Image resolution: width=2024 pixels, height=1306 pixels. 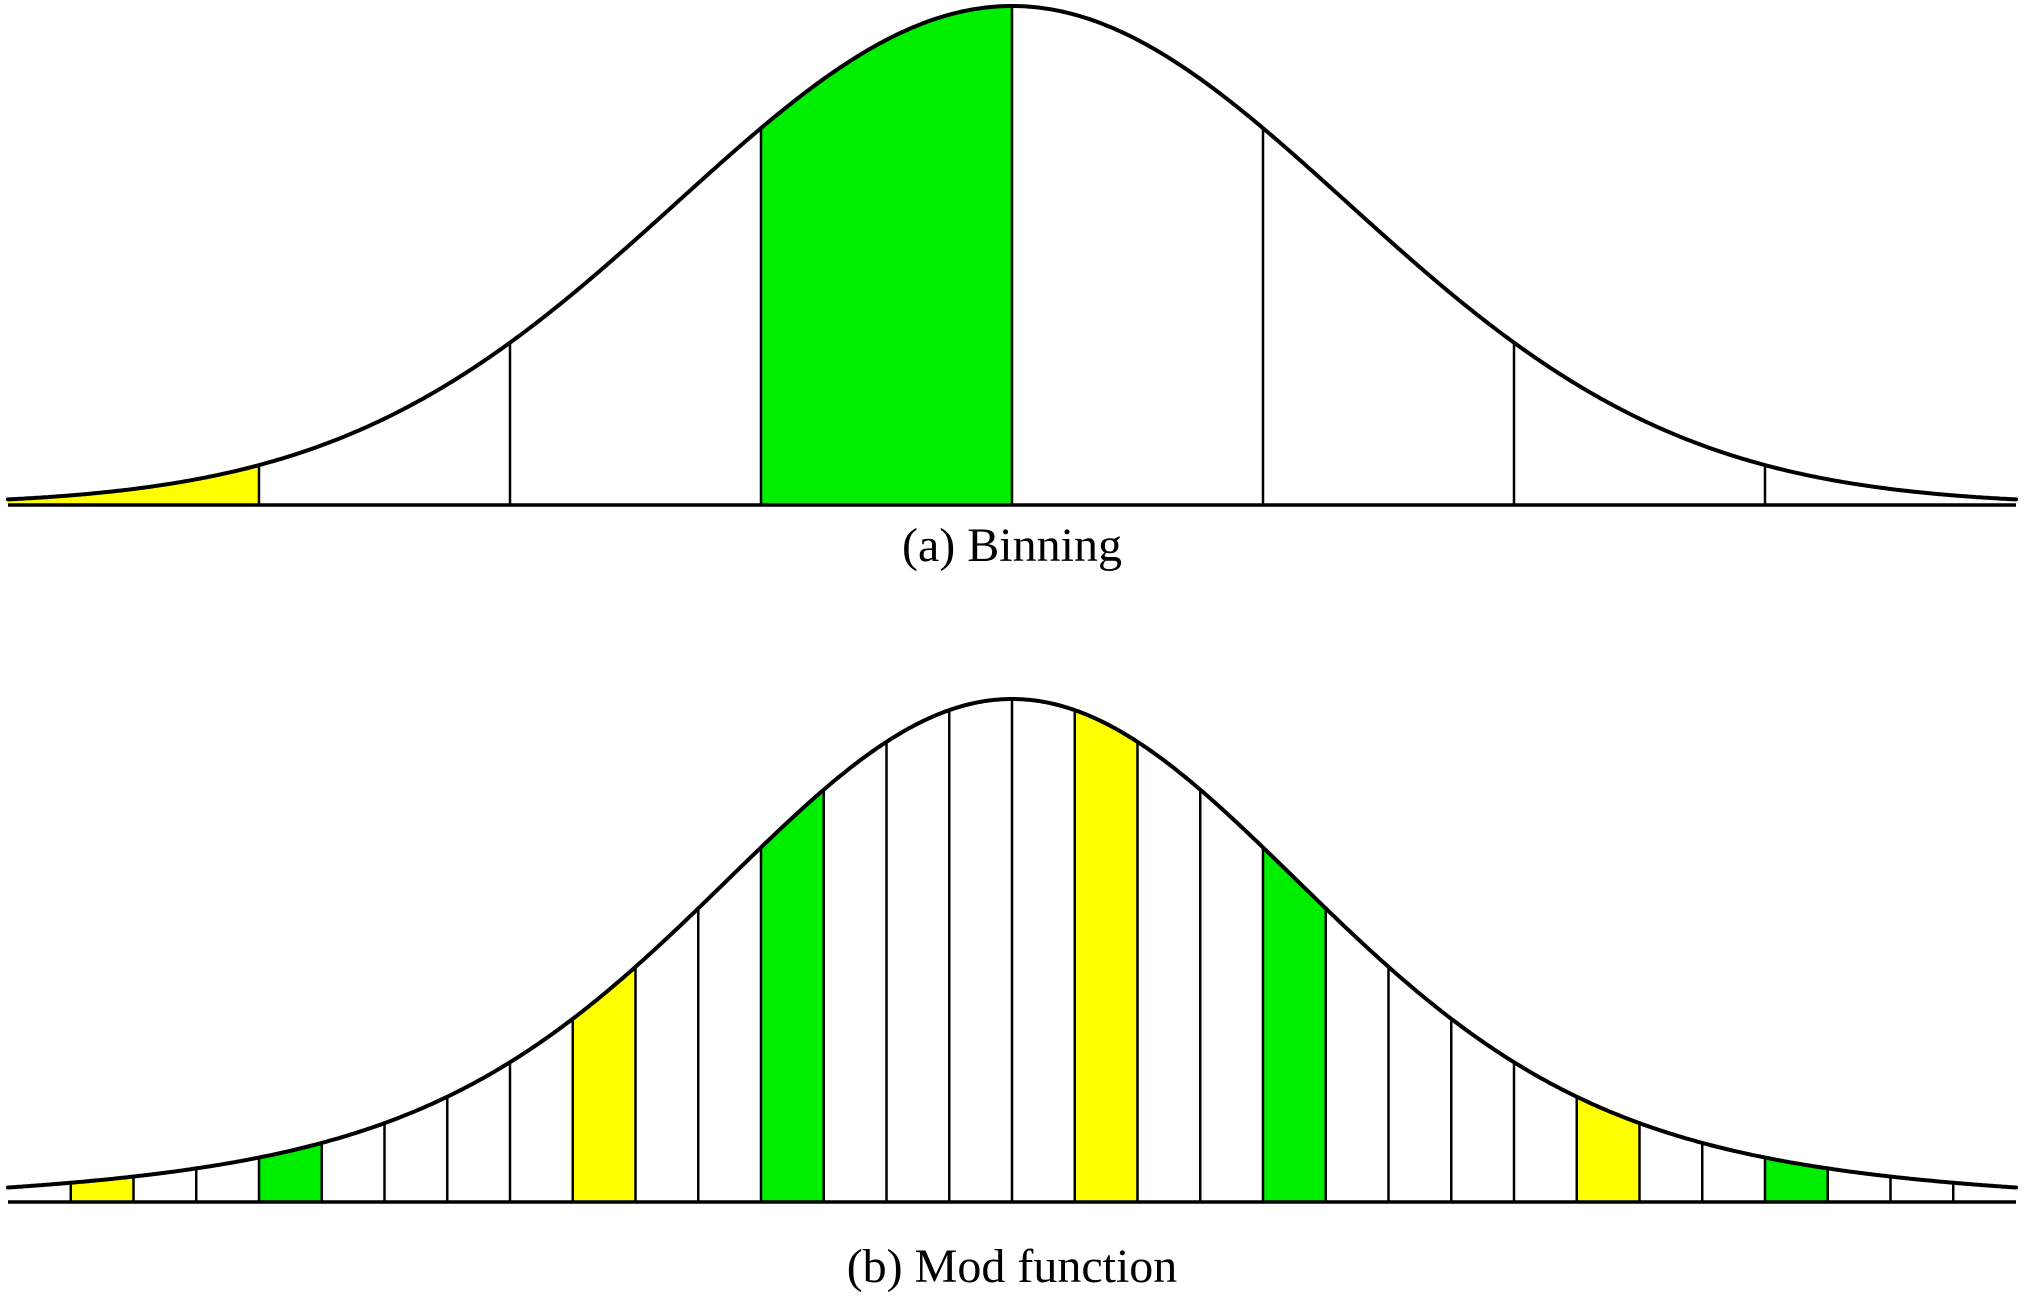 What do you see at coordinates (886, 255) in the screenshot?
I see `green-bin-center-left` at bounding box center [886, 255].